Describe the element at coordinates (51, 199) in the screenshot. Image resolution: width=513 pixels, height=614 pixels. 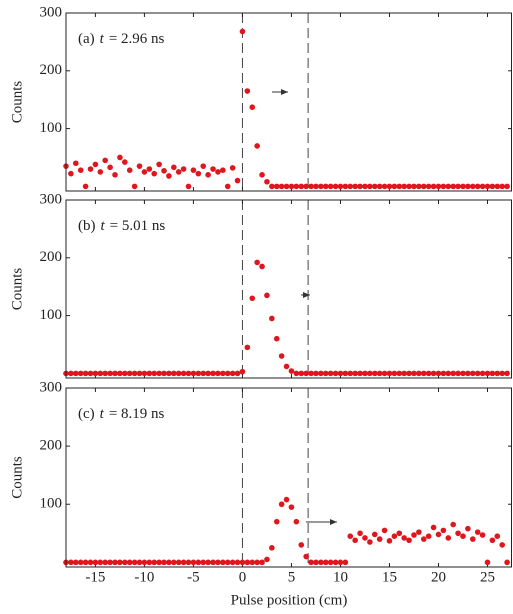
I see `y-tick-label: 300` at that location.